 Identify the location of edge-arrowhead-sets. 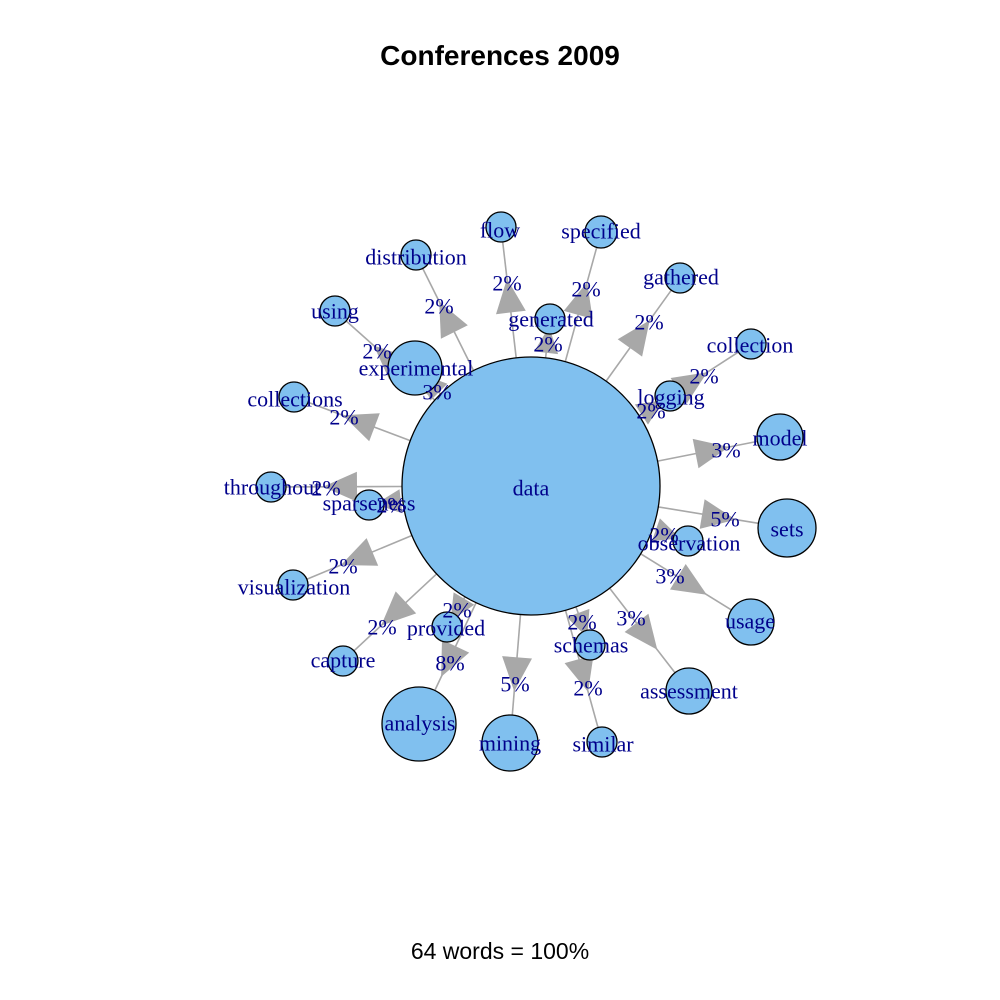
(717, 514).